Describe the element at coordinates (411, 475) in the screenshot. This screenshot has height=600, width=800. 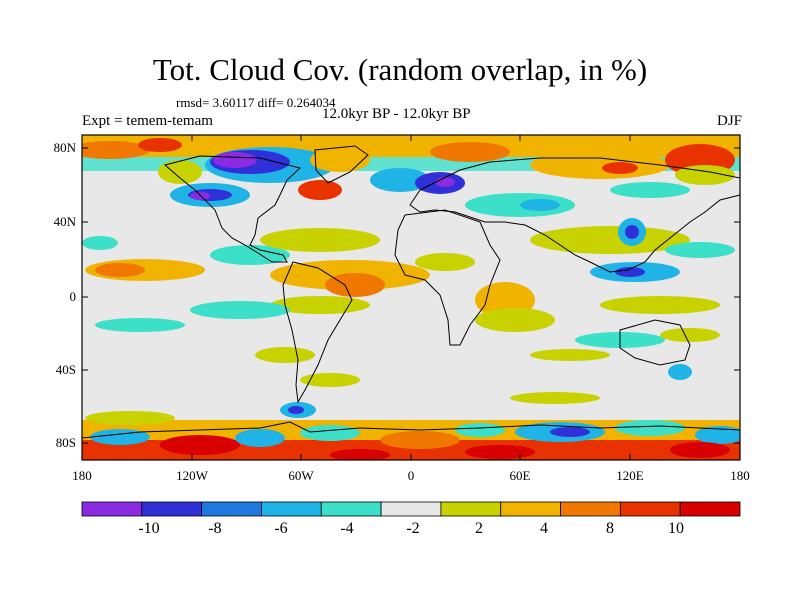
I see `lon-label-0: 0` at that location.